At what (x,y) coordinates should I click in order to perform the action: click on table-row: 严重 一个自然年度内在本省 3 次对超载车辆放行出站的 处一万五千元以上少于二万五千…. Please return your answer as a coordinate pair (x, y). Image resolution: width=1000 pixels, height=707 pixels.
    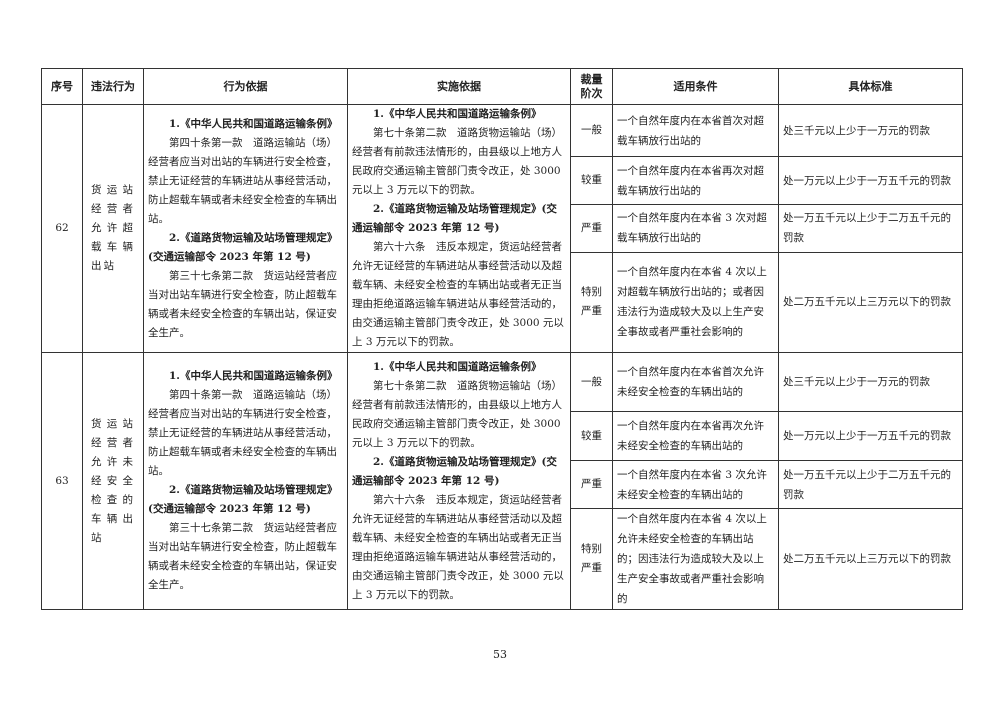
    Looking at the image, I should click on (502, 228).